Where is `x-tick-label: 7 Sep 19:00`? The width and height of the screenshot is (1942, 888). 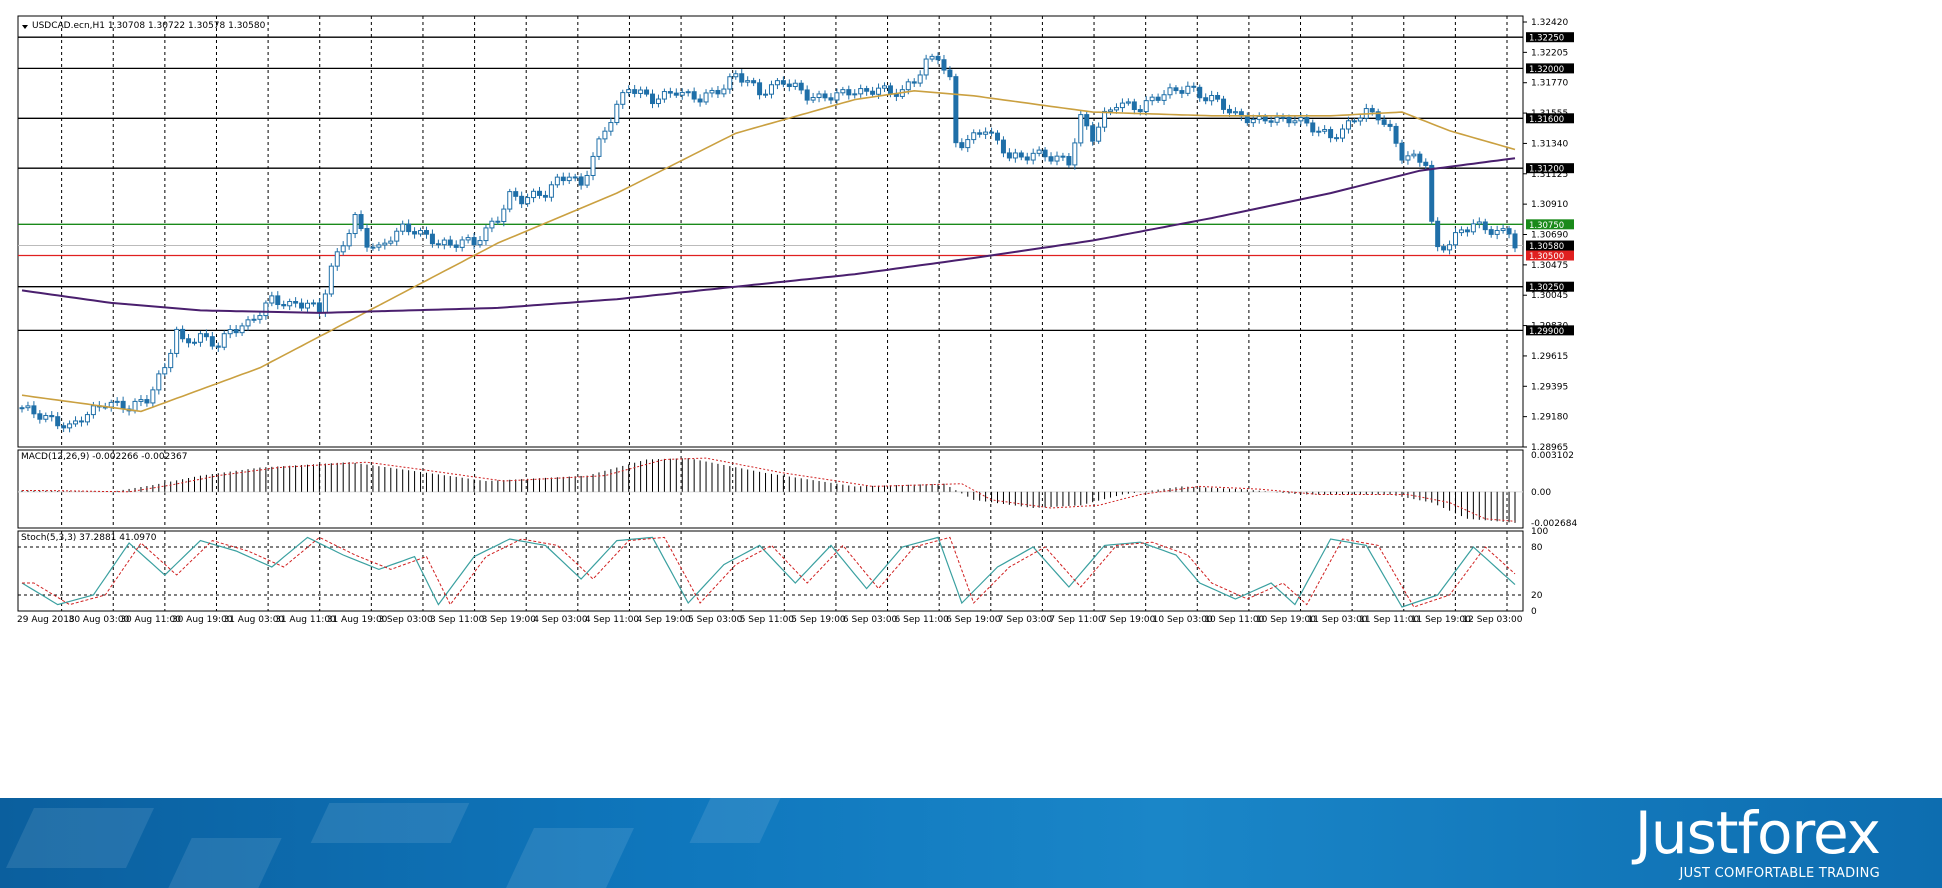
x-tick-label: 7 Sep 19:00 is located at coordinates (1128, 620).